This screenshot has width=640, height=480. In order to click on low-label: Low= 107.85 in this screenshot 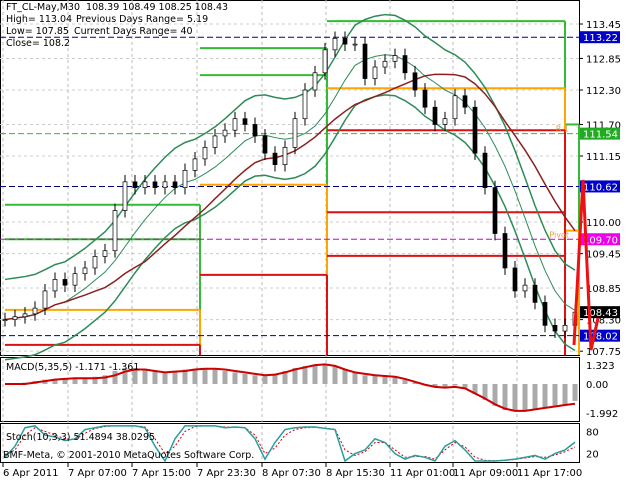, I will do `click(37, 31)`.